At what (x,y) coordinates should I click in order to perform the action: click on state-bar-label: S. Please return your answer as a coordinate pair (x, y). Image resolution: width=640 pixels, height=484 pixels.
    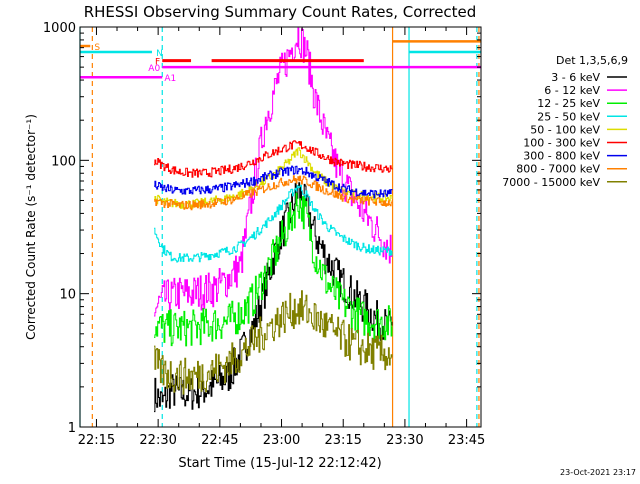
    Looking at the image, I should click on (97, 48).